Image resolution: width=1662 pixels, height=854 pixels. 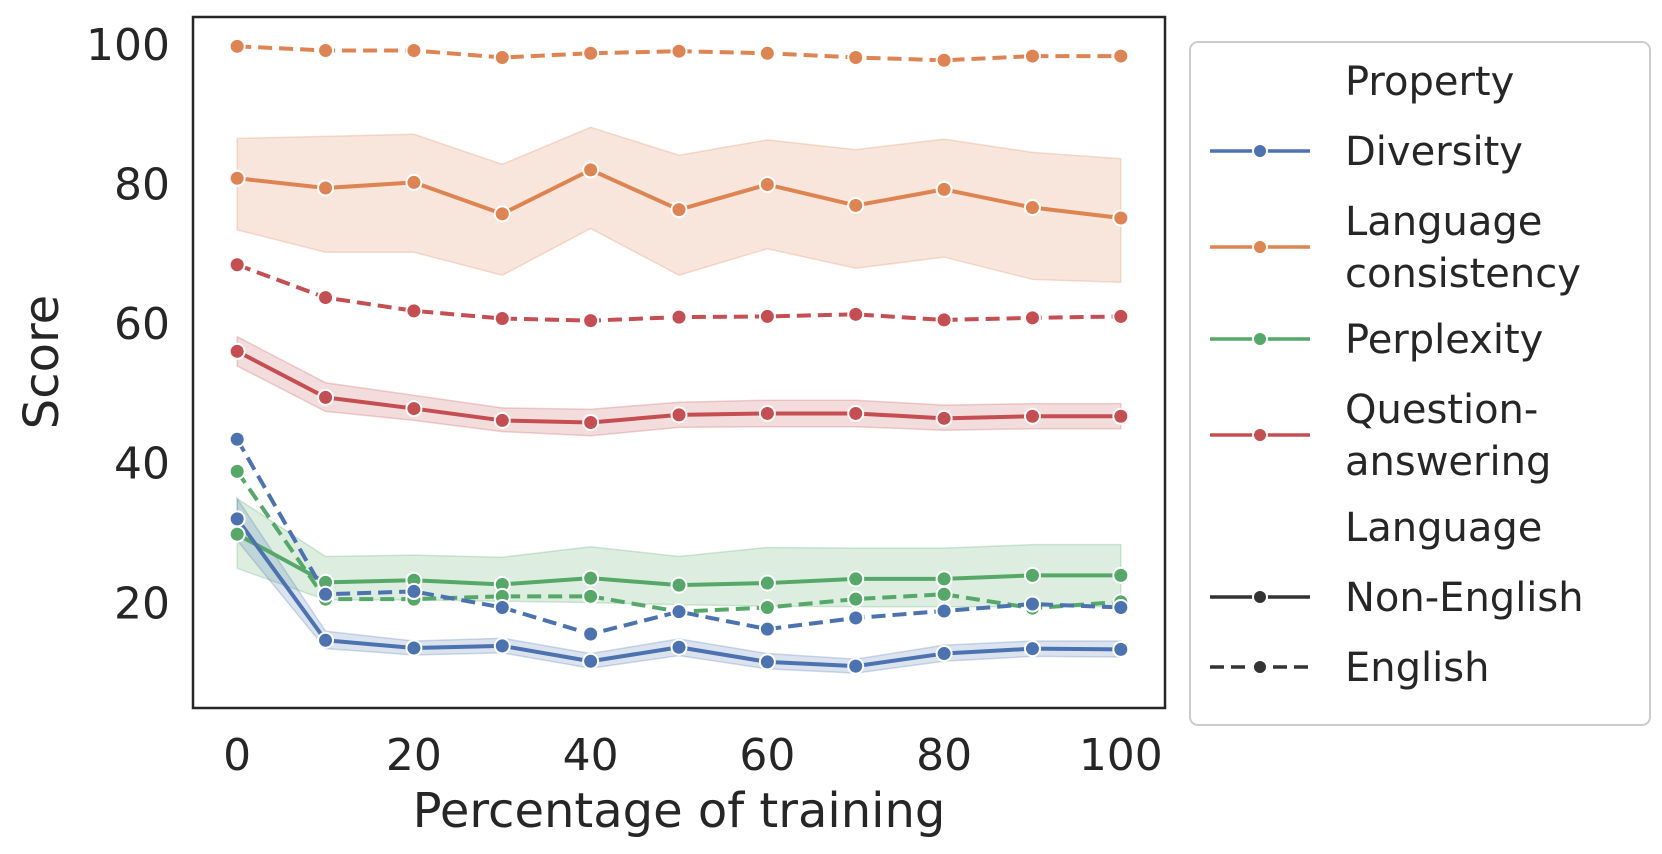 What do you see at coordinates (693, 755) in the screenshot?
I see `x-axis-ticks: 0 20 40 60 80 100` at bounding box center [693, 755].